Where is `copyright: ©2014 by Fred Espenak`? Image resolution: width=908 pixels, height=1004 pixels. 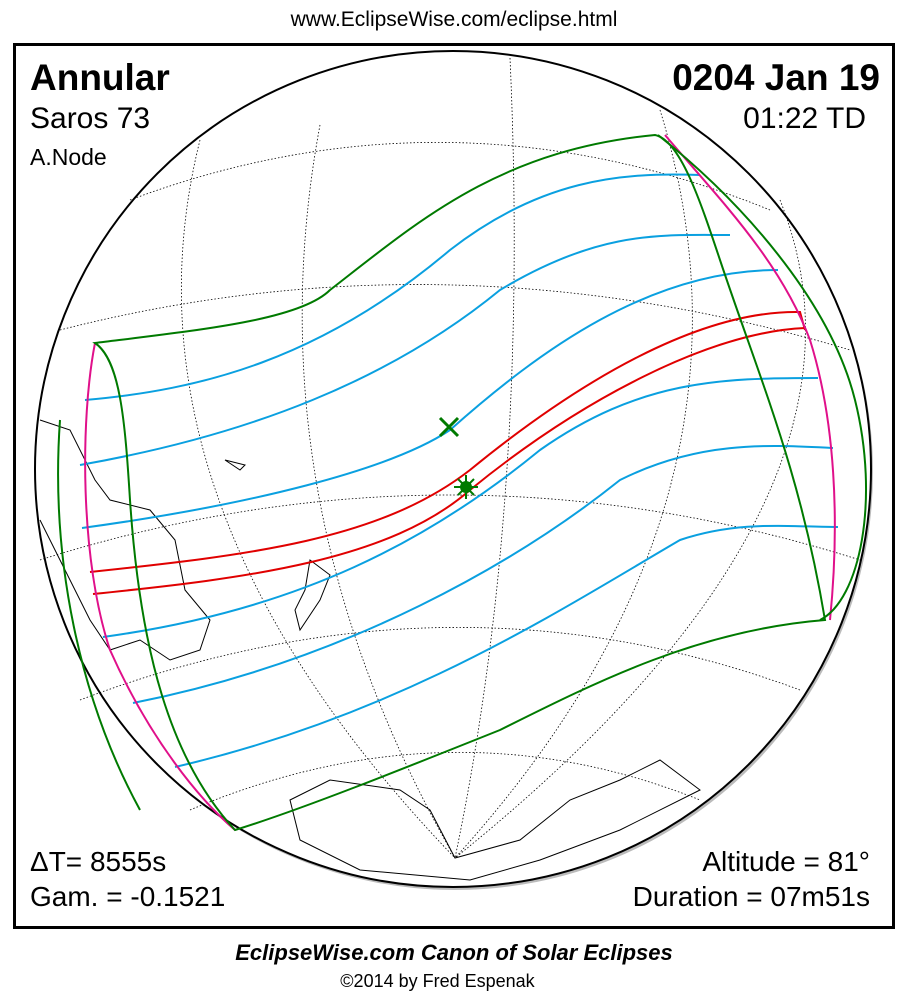
copyright: ©2014 by Fred Espenak is located at coordinates (437, 981).